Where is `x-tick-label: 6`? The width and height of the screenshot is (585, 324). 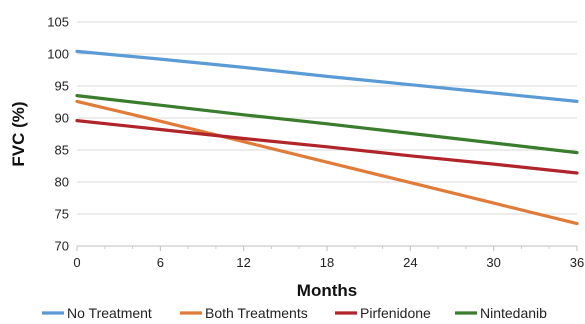 x-tick-label: 6 is located at coordinates (160, 262).